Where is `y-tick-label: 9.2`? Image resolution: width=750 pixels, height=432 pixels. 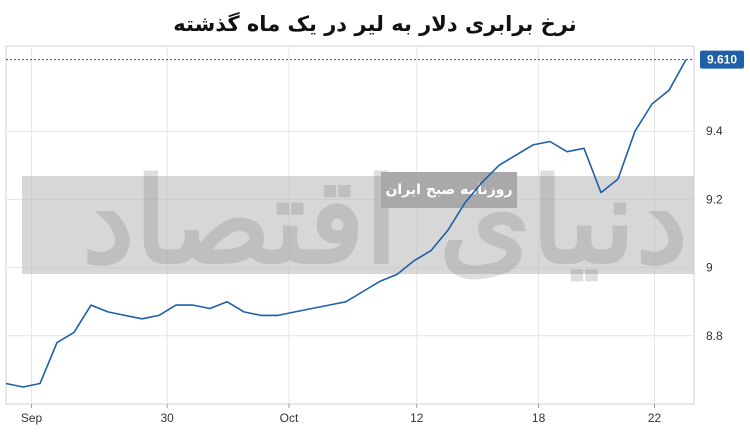 y-tick-label: 9.2 is located at coordinates (714, 199).